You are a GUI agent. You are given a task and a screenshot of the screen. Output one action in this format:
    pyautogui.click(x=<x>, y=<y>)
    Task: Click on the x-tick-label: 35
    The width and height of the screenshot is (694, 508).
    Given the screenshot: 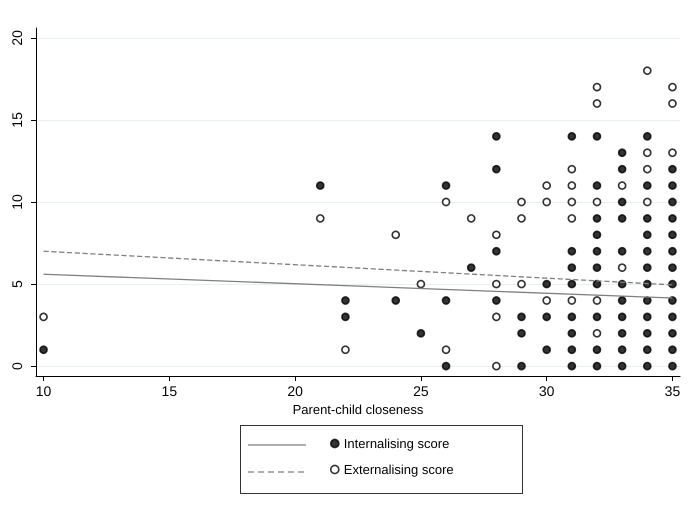 What is the action you would take?
    pyautogui.click(x=672, y=391)
    